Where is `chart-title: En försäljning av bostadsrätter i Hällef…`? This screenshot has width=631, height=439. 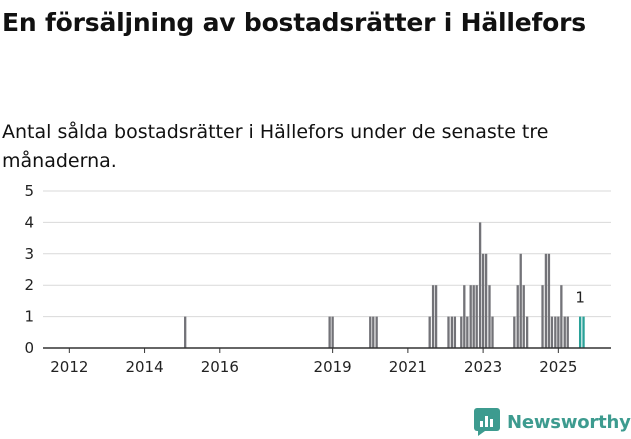
chart-title: En försäljning av bostadsrätter i Hällef… is located at coordinates (294, 22).